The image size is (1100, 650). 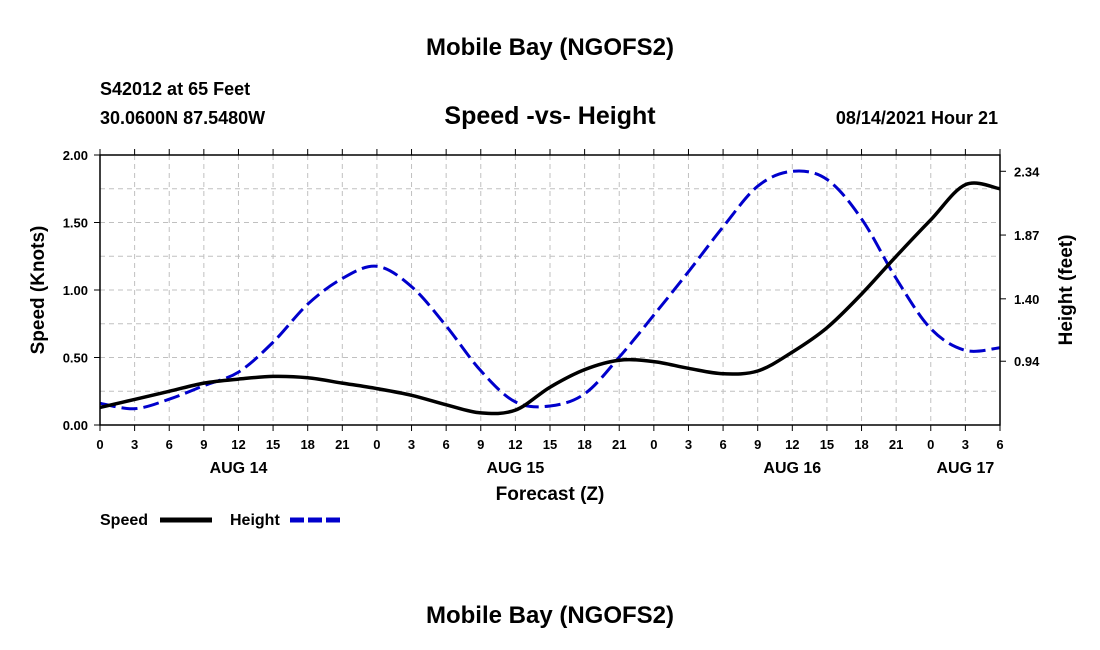 What do you see at coordinates (75, 290) in the screenshot?
I see `y-left-tick-label: 1.00` at bounding box center [75, 290].